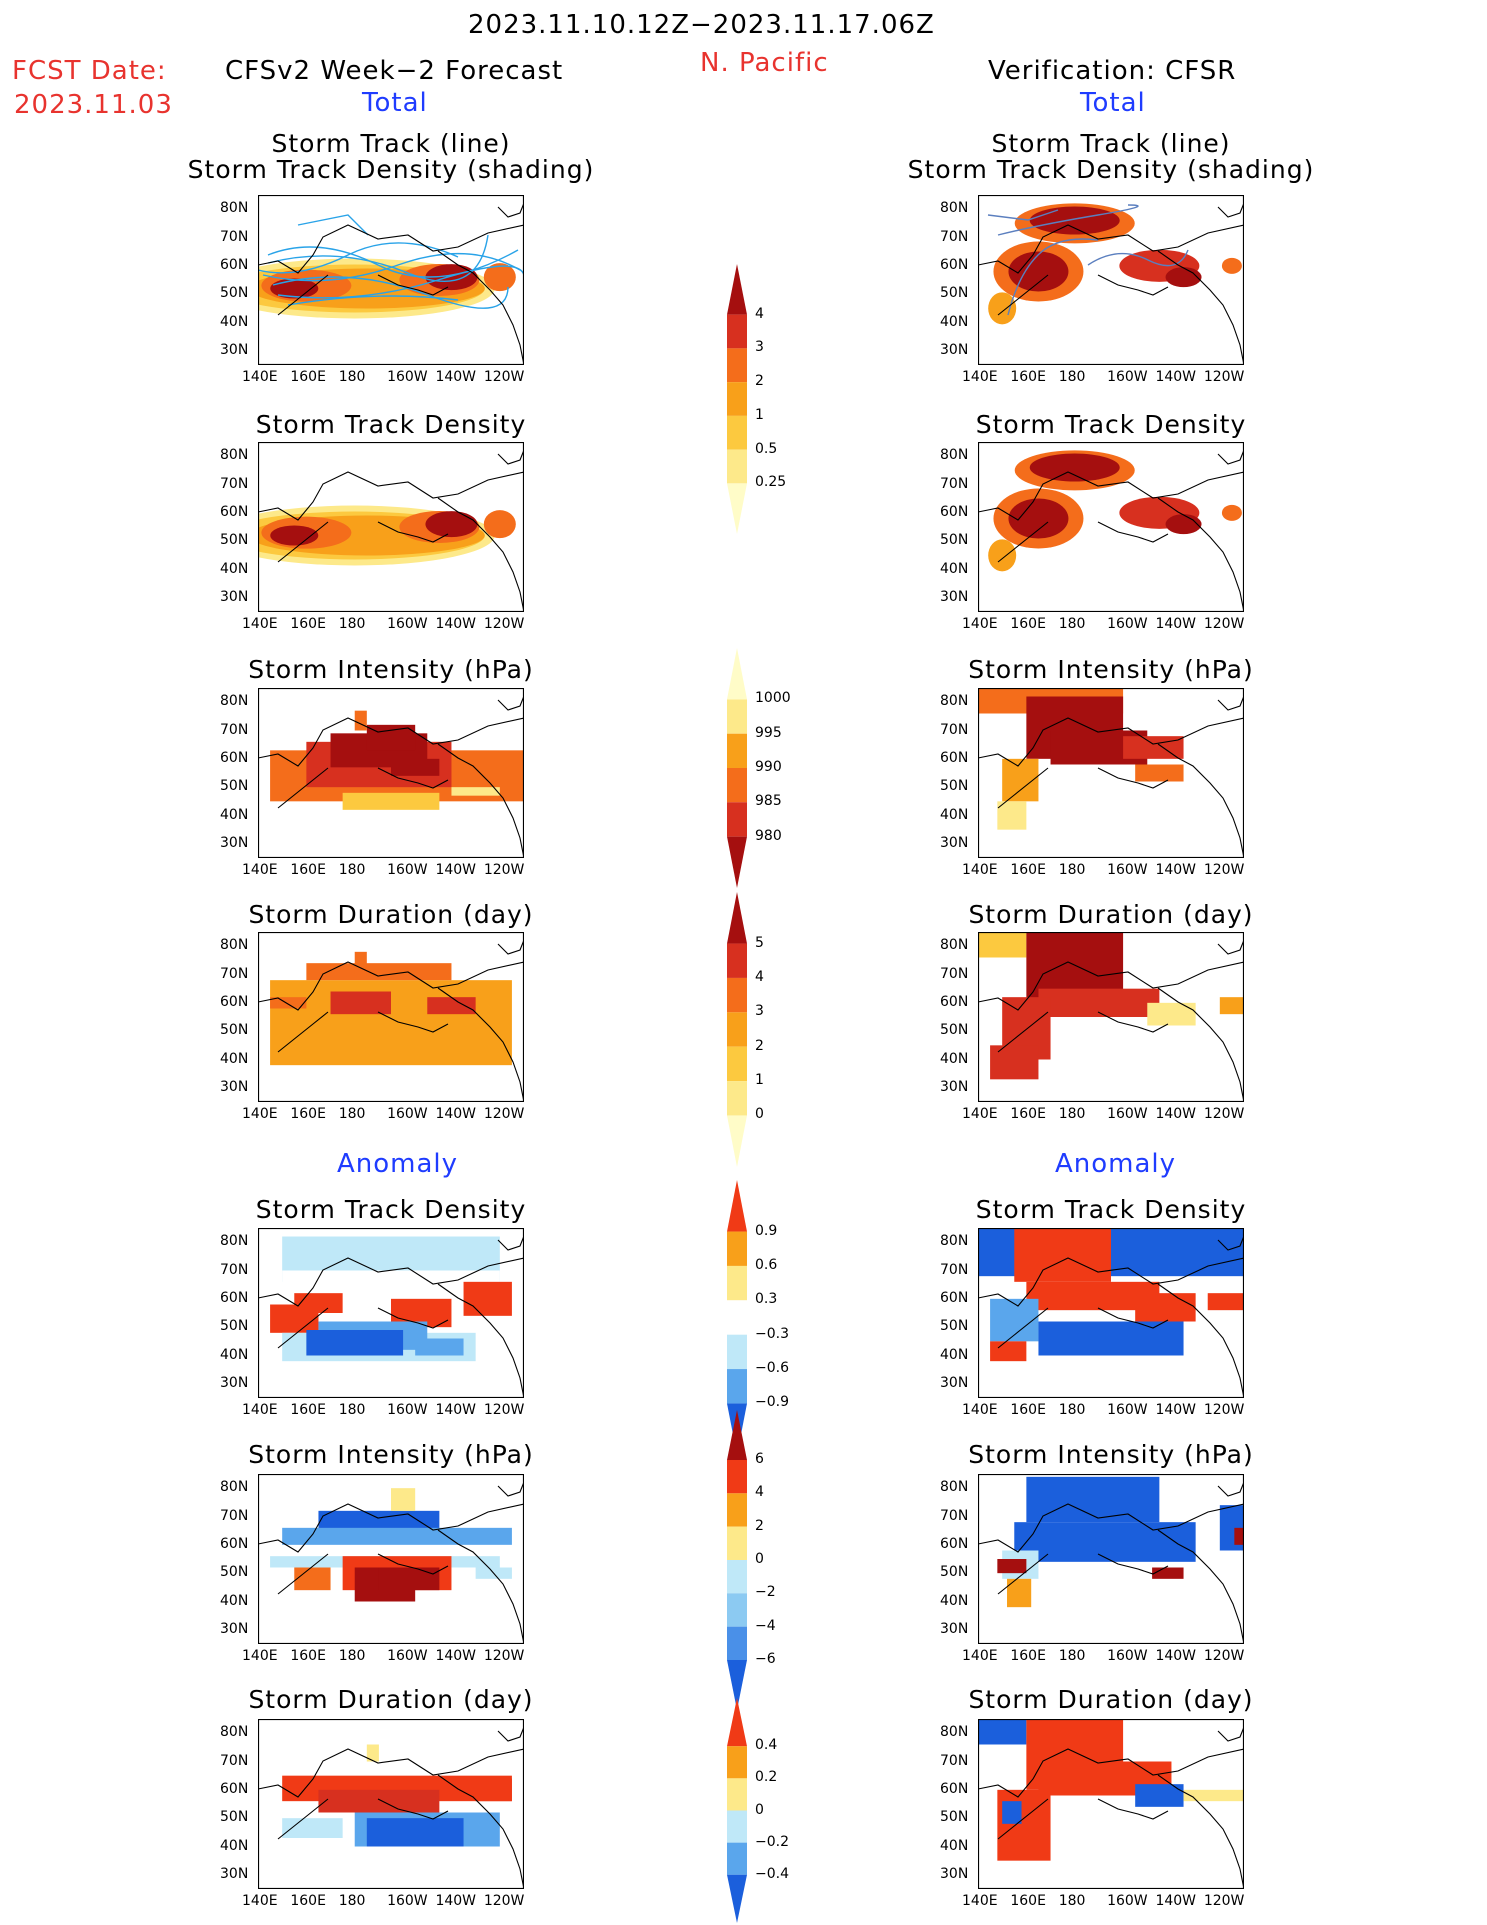 The height and width of the screenshot is (1925, 1487). What do you see at coordinates (766, 1264) in the screenshot?
I see `colorbar-label: 0.6` at bounding box center [766, 1264].